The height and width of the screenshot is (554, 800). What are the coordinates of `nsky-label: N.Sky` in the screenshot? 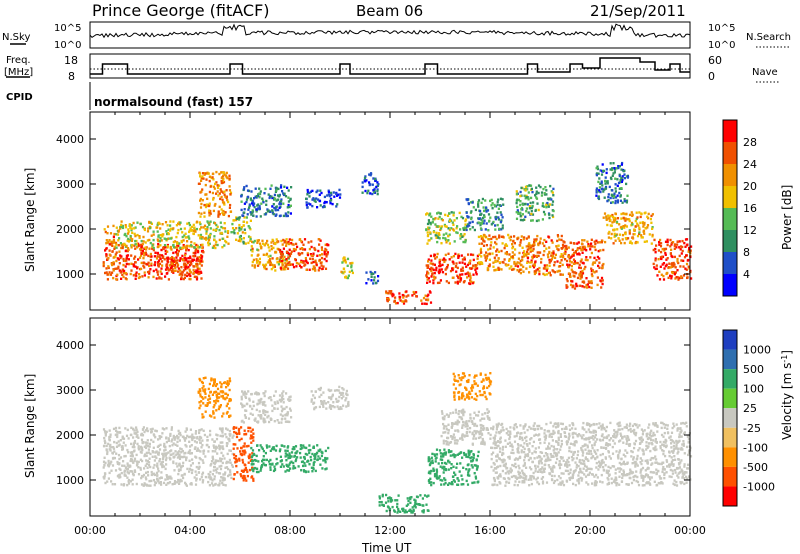 It's located at (16, 37).